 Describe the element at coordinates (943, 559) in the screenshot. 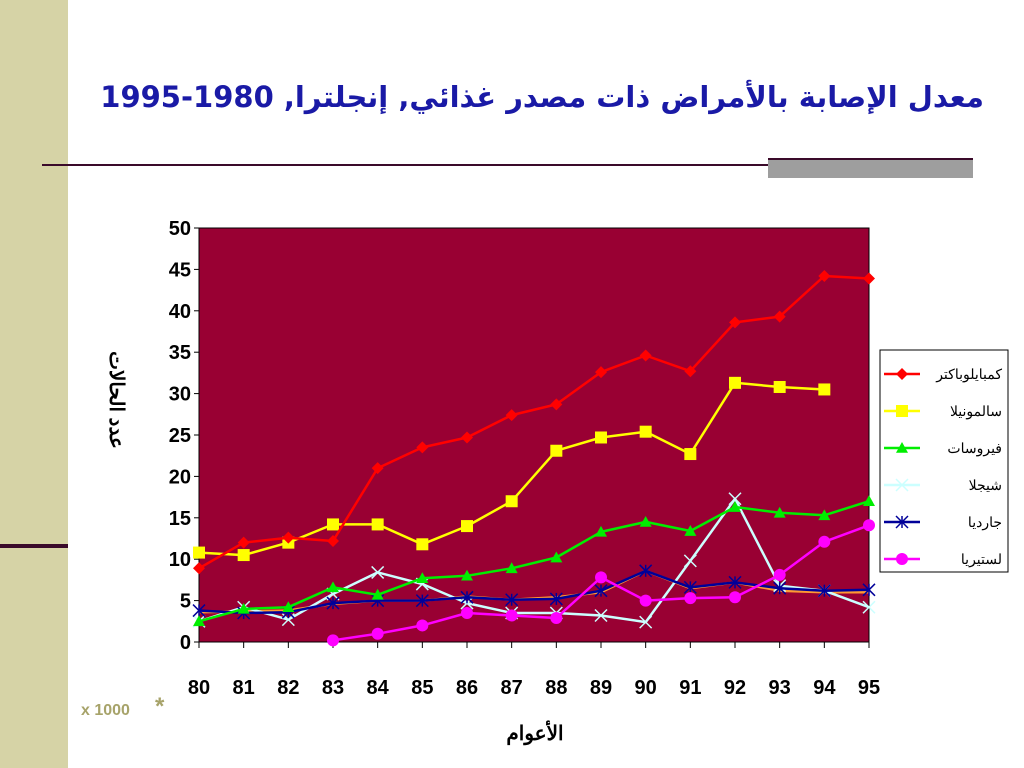

I see `legend-entry: لستيريا` at that location.